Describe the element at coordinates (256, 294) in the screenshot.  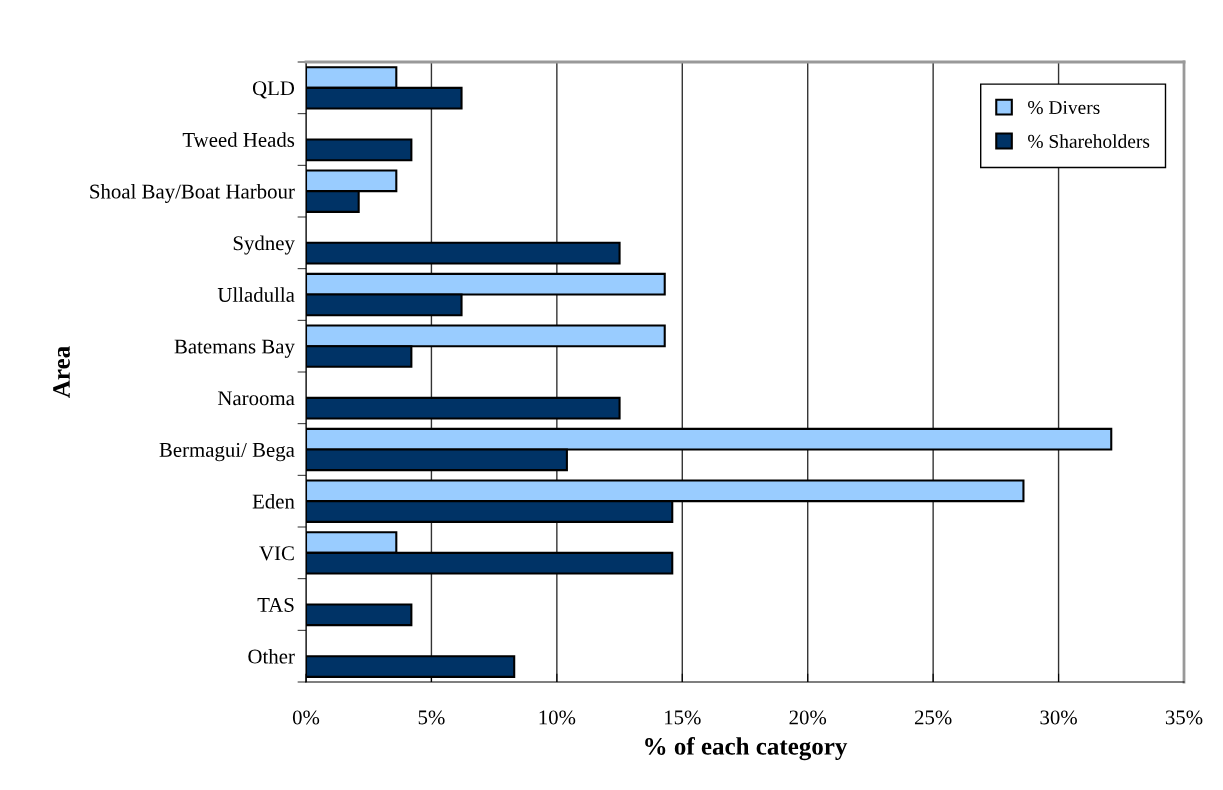
I see `y-tick-label: Ulladulla` at that location.